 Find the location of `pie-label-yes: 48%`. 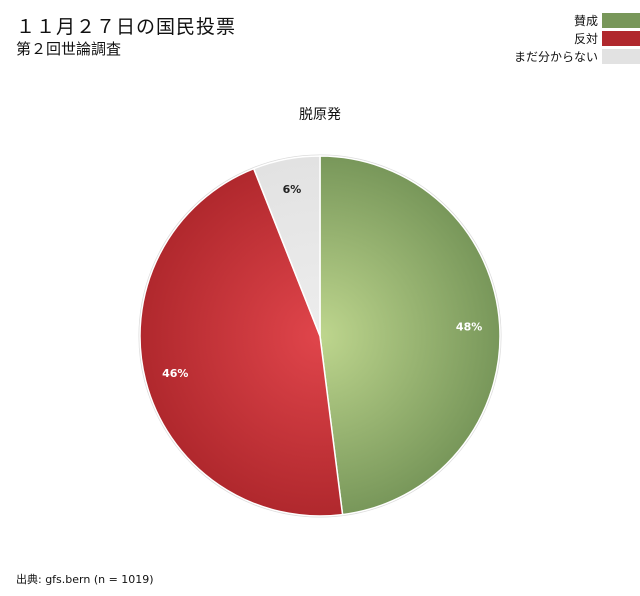

pie-label-yes: 48% is located at coordinates (469, 327).